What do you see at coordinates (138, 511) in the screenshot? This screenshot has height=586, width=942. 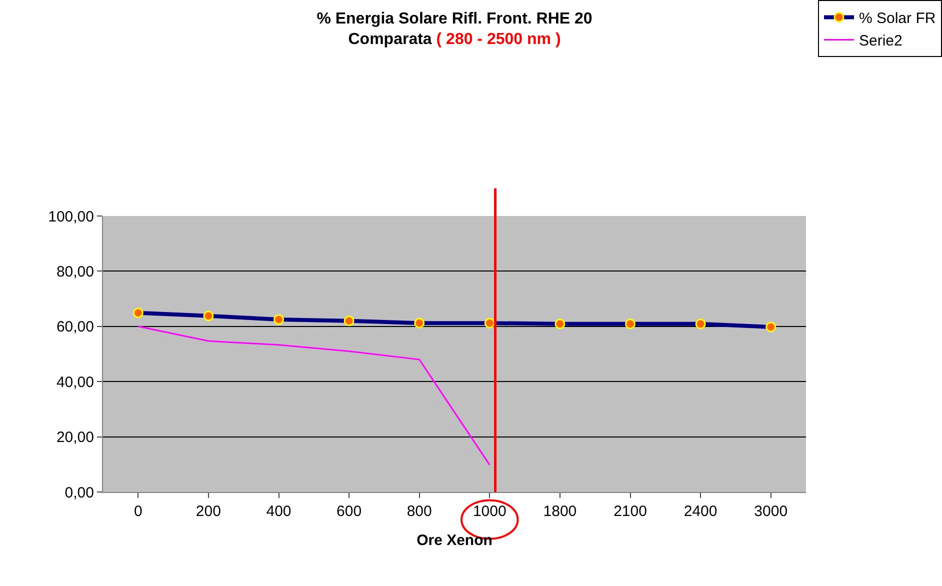 I see `x-tick-label: 0` at bounding box center [138, 511].